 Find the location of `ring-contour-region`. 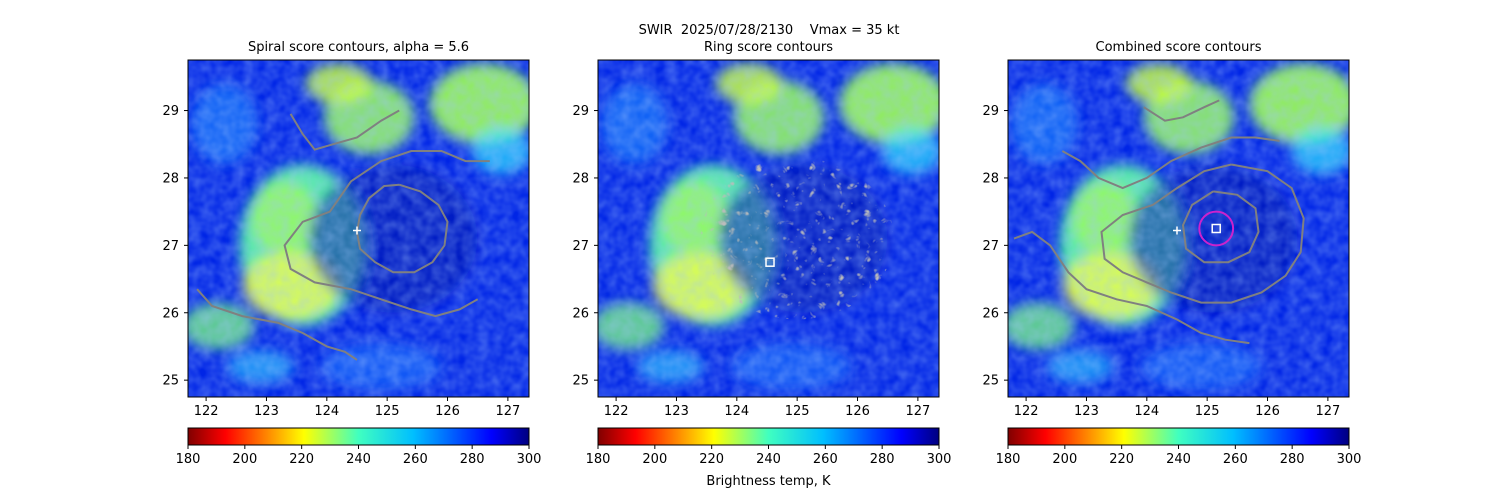

ring-contour-region is located at coordinates (797, 238).